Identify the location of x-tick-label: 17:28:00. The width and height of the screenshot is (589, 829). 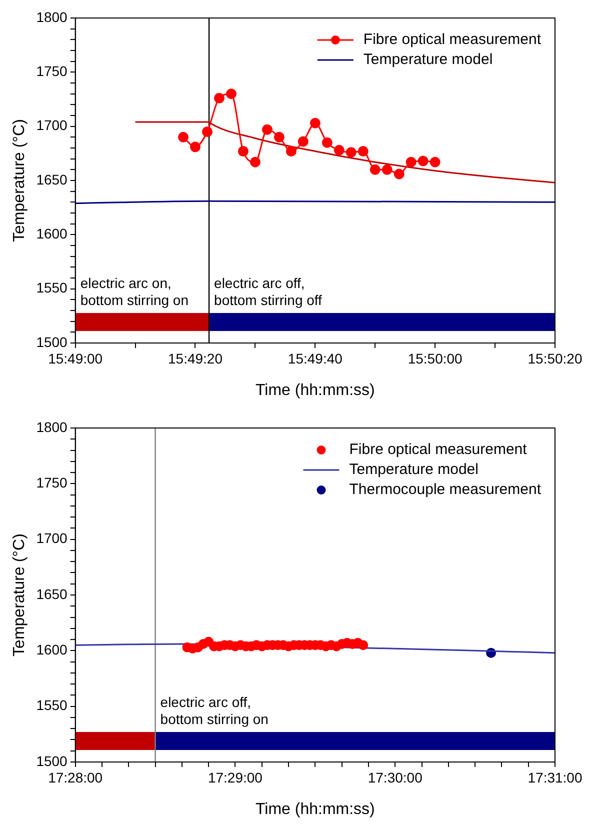
(75, 777).